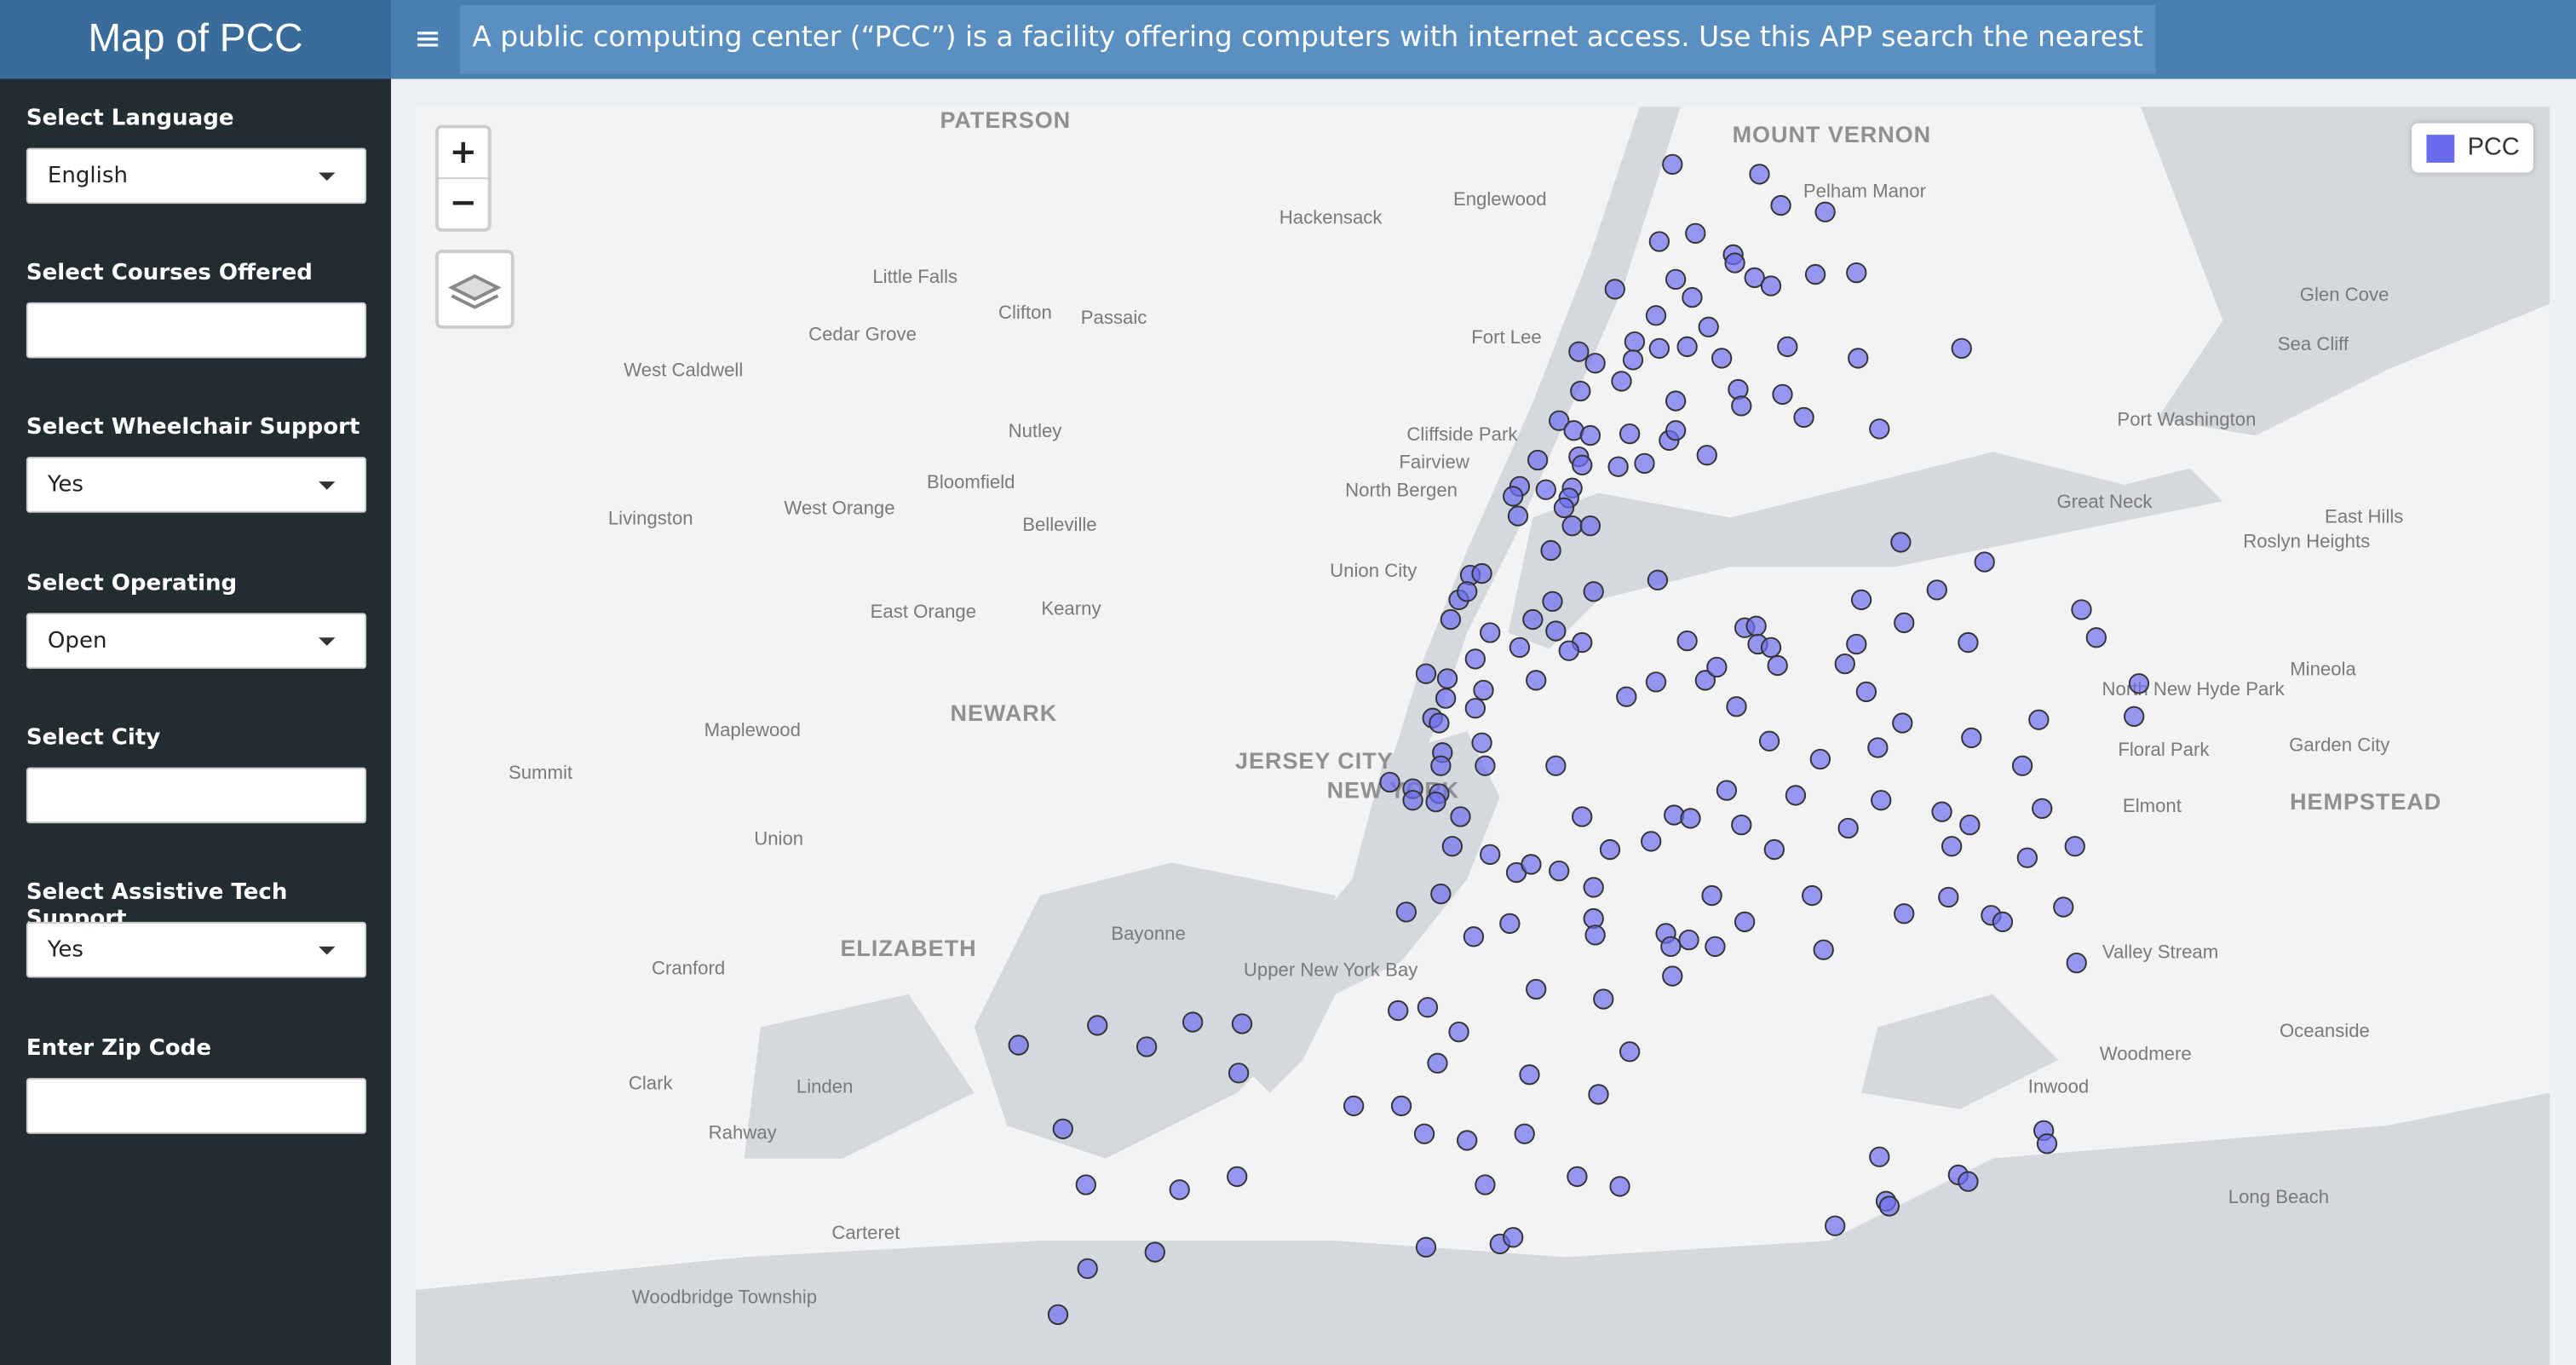 The height and width of the screenshot is (1365, 2576). I want to click on select-input: Open, so click(197, 641).